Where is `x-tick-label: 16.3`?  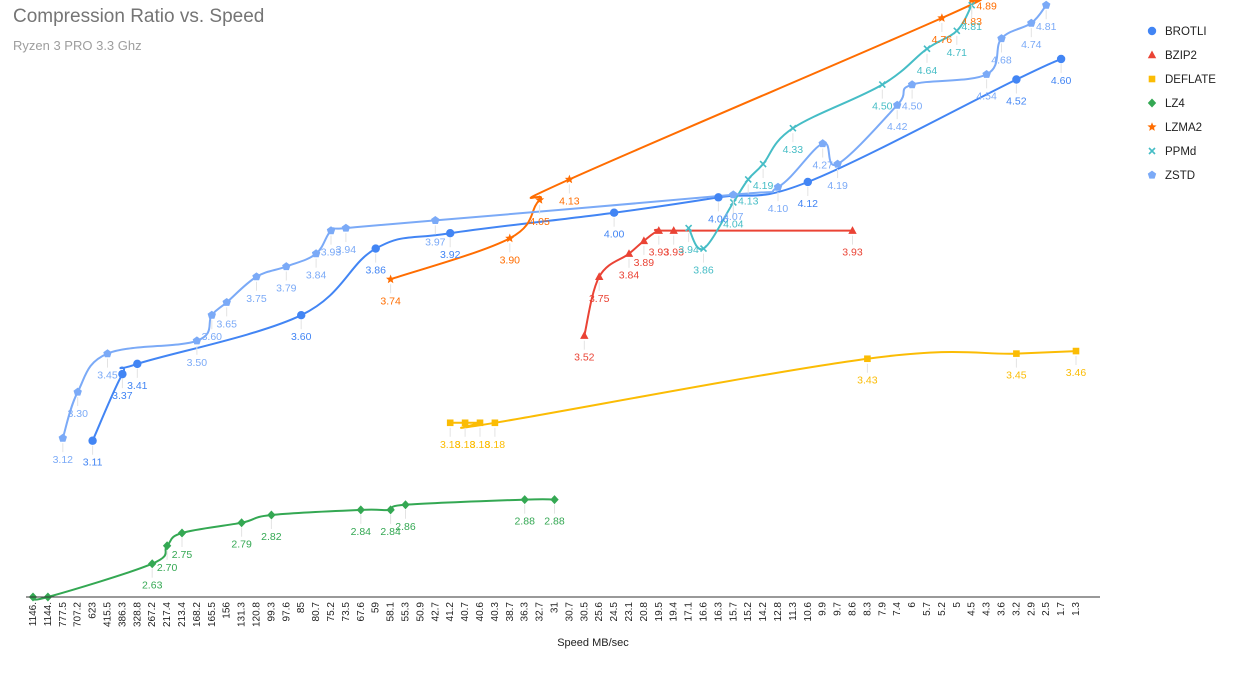 x-tick-label: 16.3 is located at coordinates (718, 612).